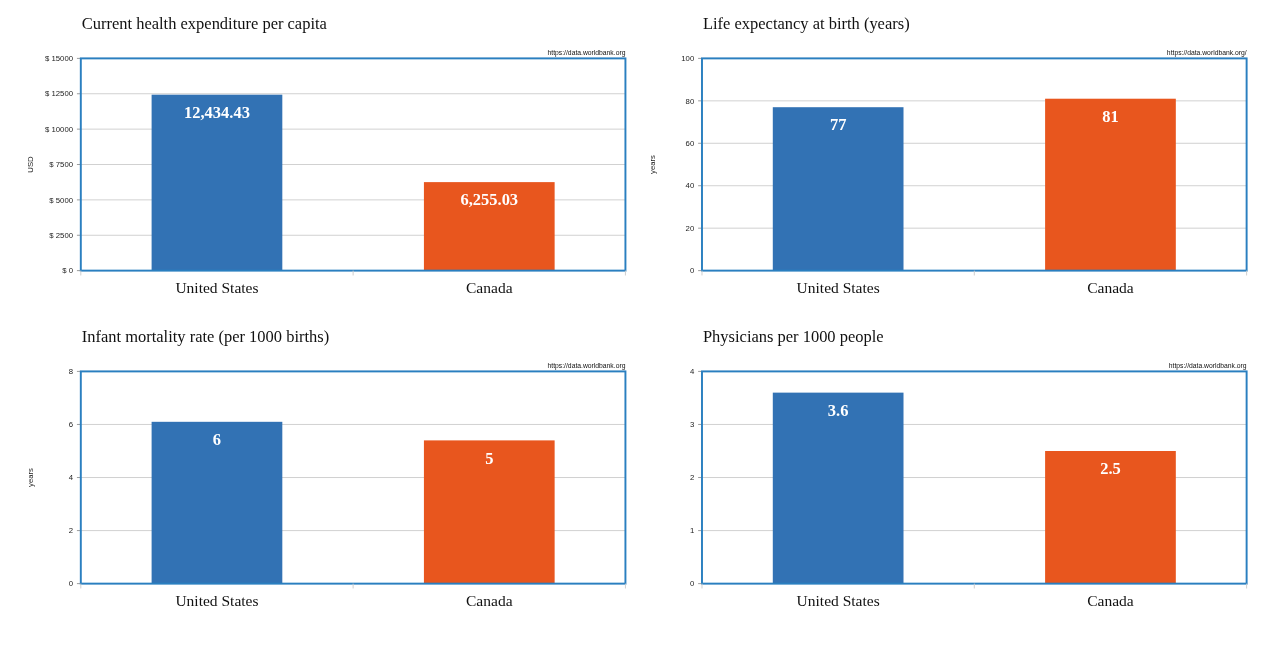 The width and height of the screenshot is (1282, 647). Describe the element at coordinates (71, 372) in the screenshot. I see `y-tick-label: 8` at that location.